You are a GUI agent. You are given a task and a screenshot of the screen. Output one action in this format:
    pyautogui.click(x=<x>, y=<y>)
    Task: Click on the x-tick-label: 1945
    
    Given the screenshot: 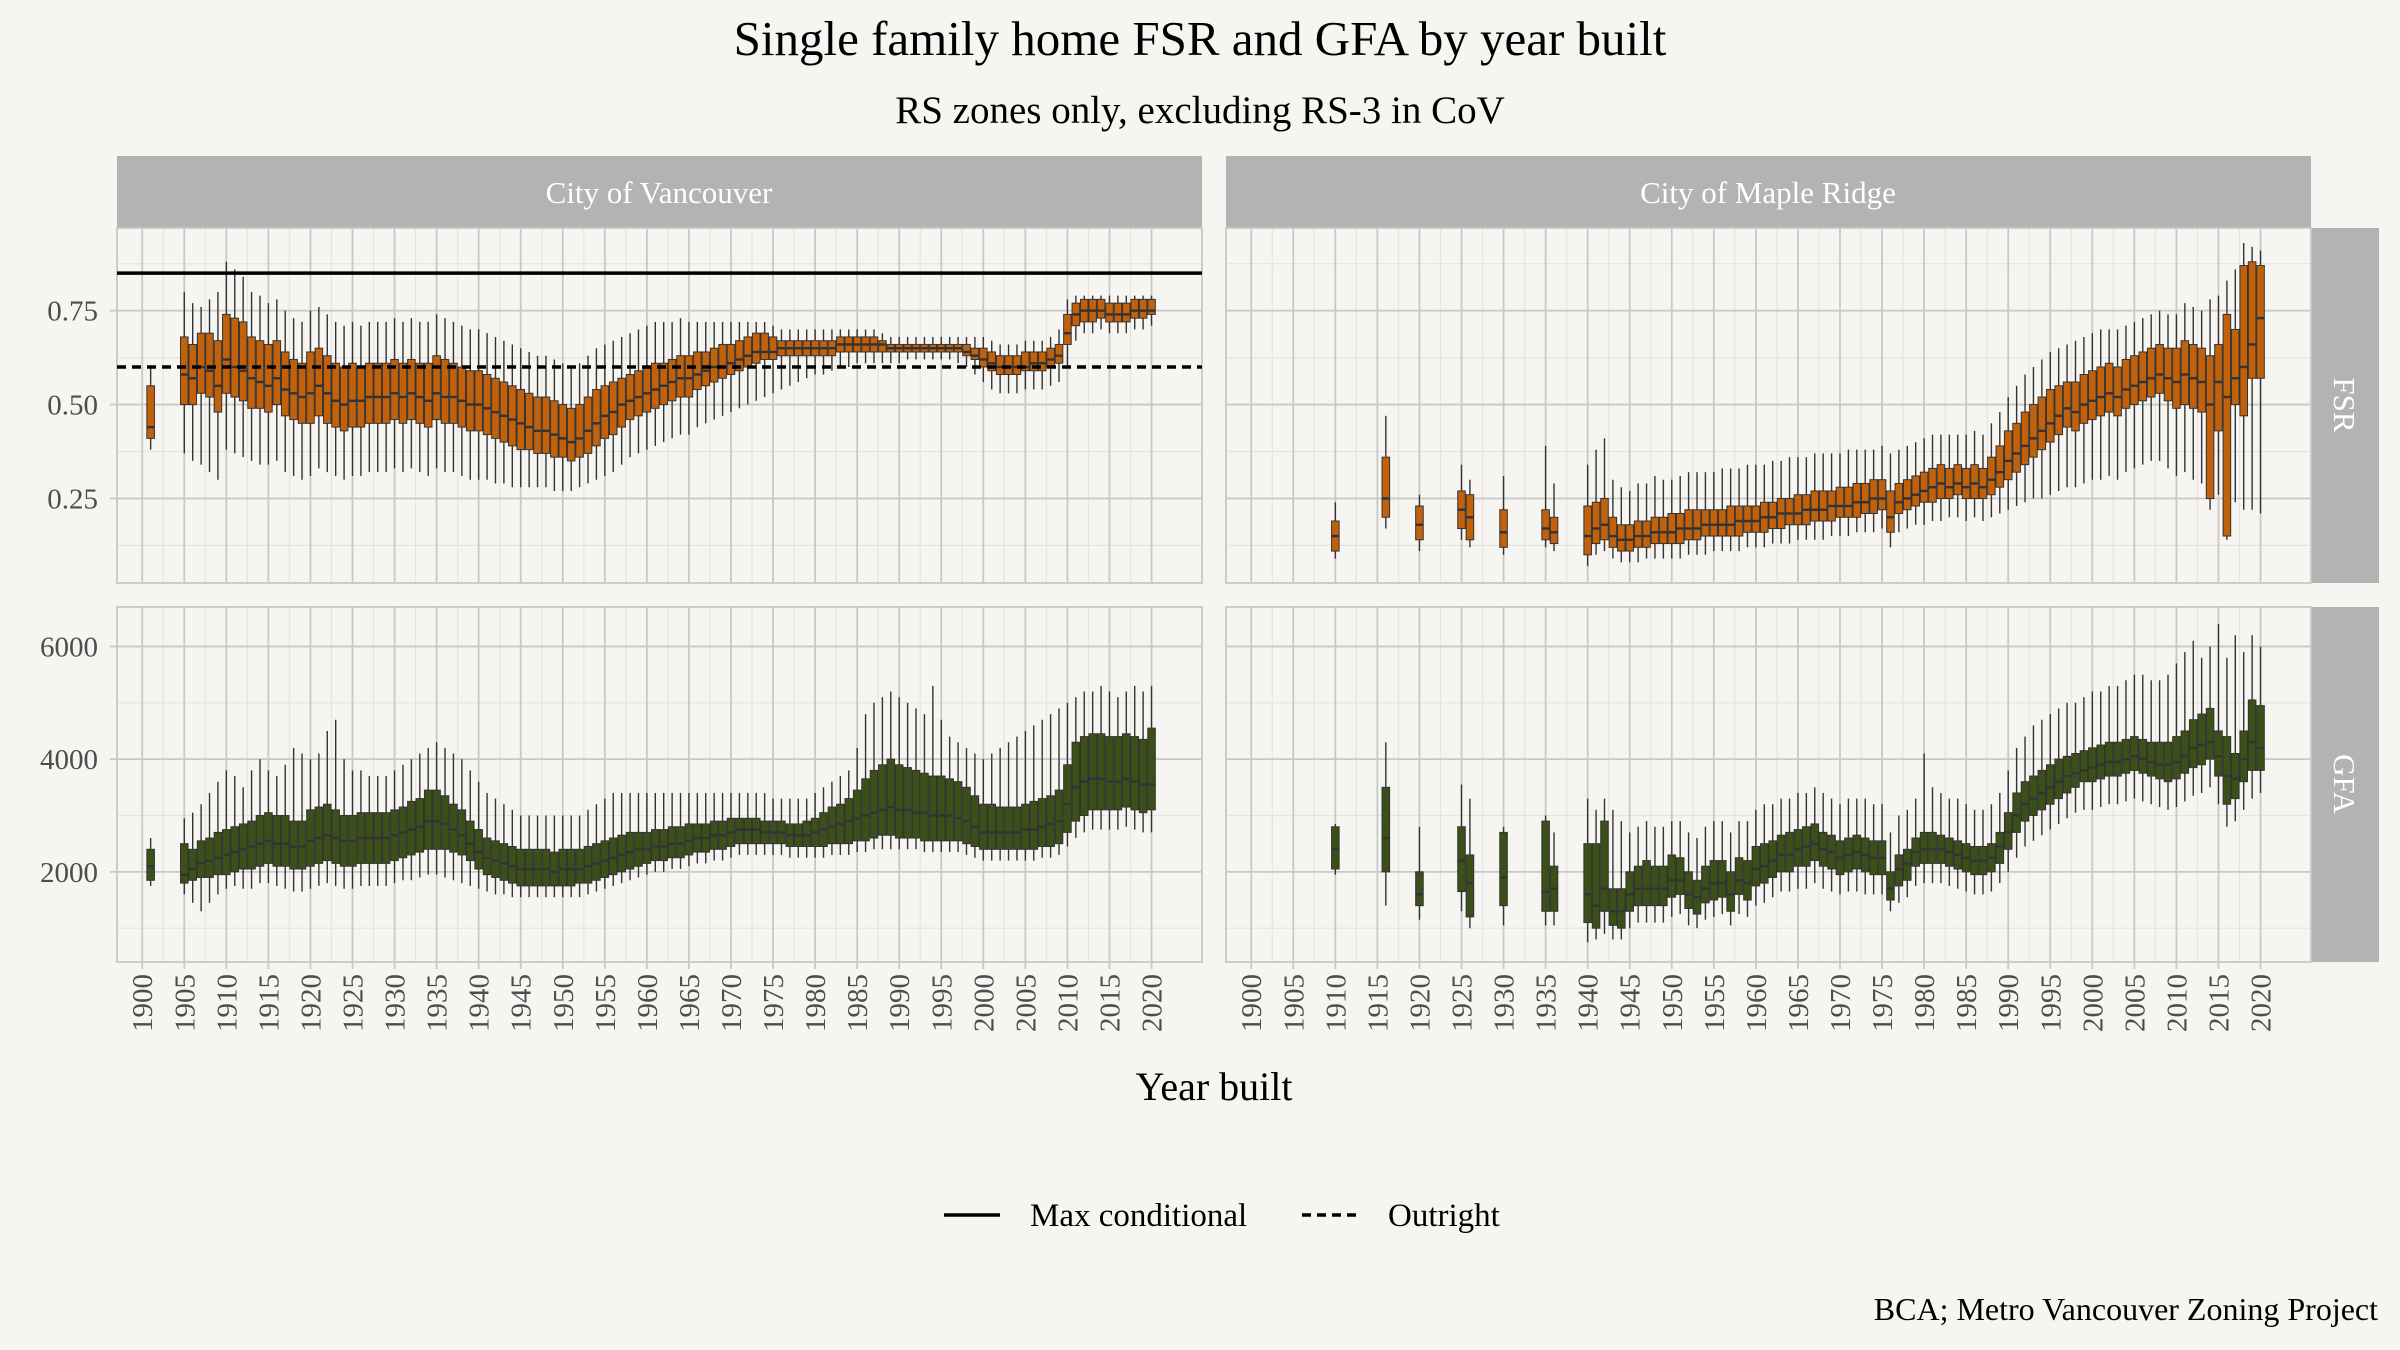 What is the action you would take?
    pyautogui.click(x=522, y=1003)
    